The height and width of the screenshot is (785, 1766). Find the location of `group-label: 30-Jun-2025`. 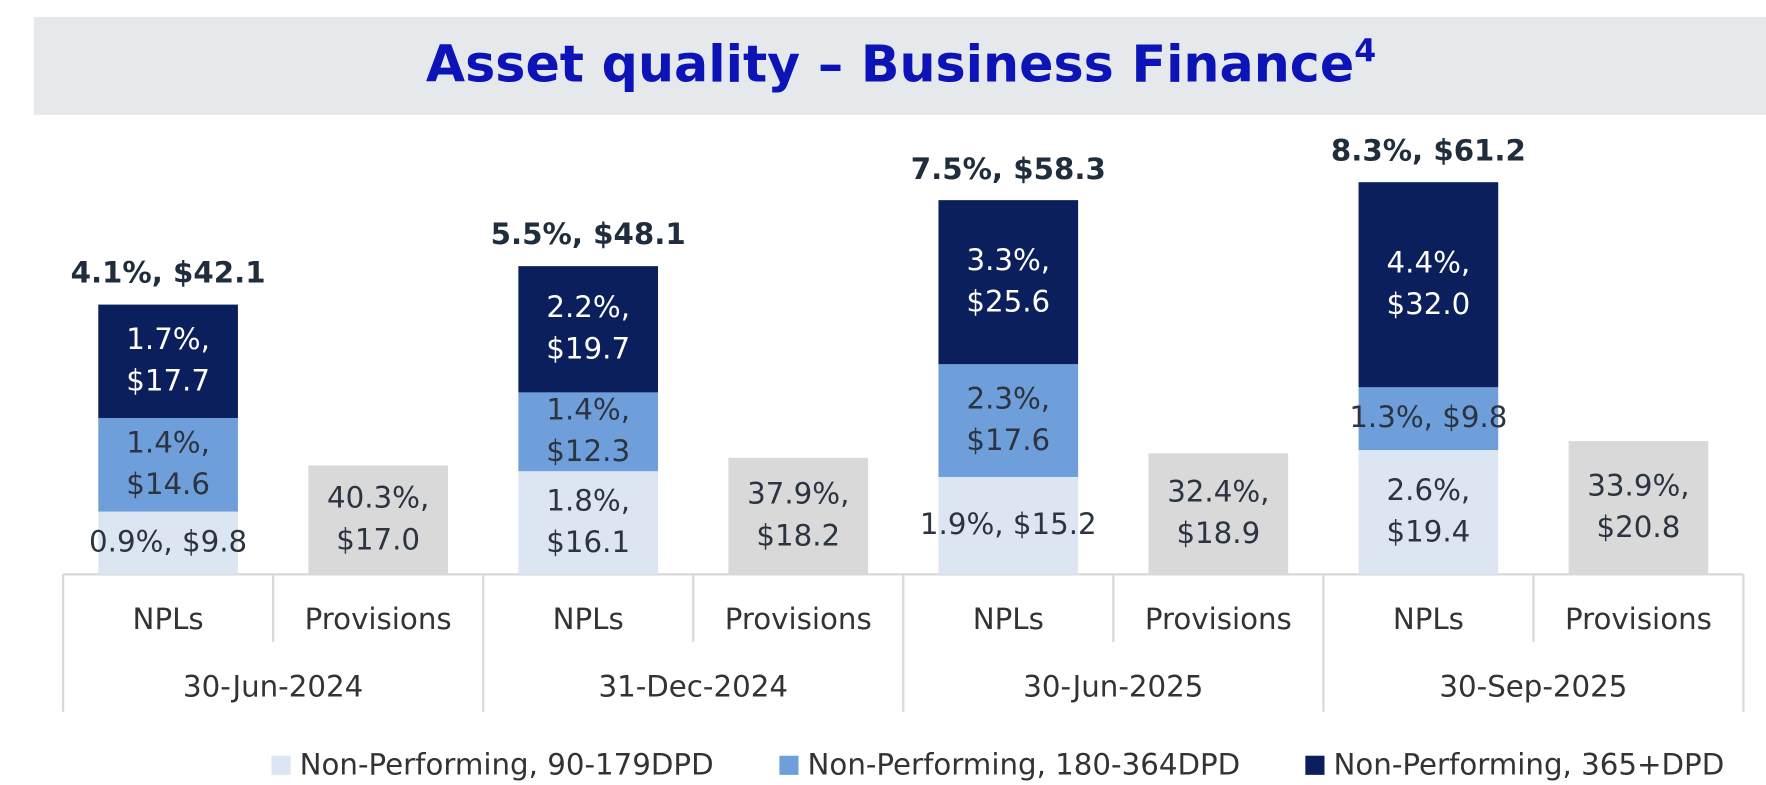

group-label: 30-Jun-2025 is located at coordinates (1113, 687).